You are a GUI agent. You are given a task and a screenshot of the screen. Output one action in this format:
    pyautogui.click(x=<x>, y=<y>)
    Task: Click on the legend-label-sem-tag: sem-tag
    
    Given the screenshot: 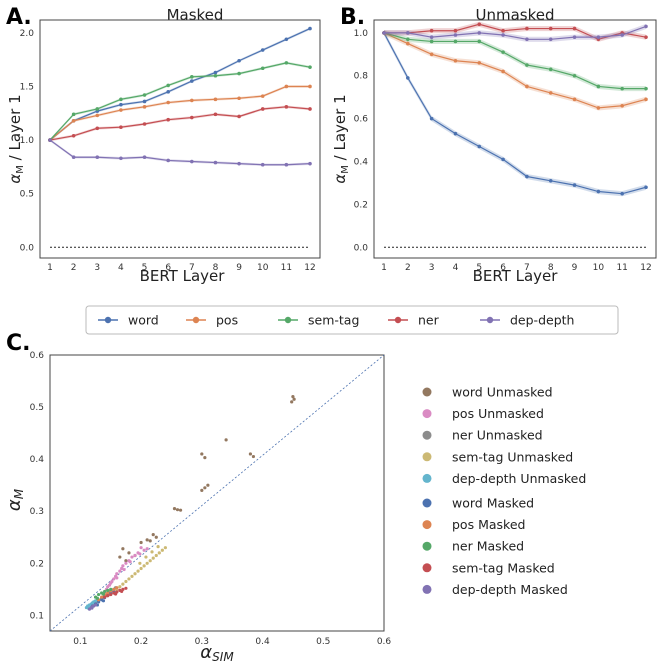 What is the action you would take?
    pyautogui.click(x=333, y=320)
    